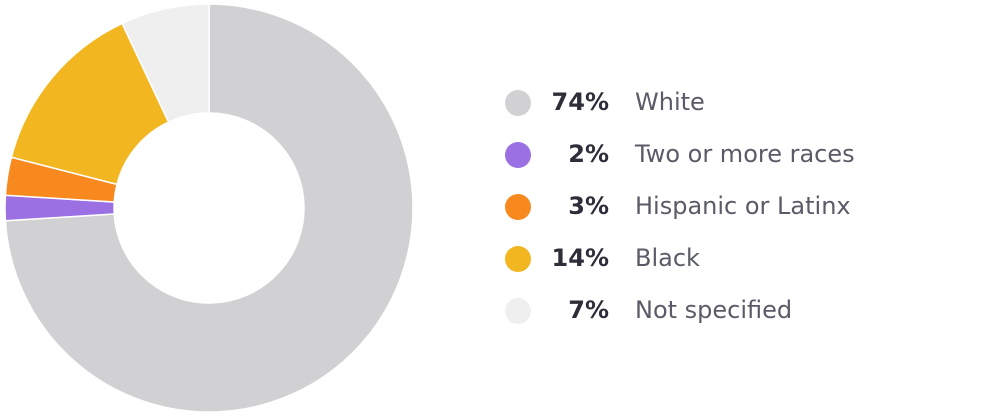 This screenshot has height=417, width=994. I want to click on legend-label: Two or more races, so click(744, 154).